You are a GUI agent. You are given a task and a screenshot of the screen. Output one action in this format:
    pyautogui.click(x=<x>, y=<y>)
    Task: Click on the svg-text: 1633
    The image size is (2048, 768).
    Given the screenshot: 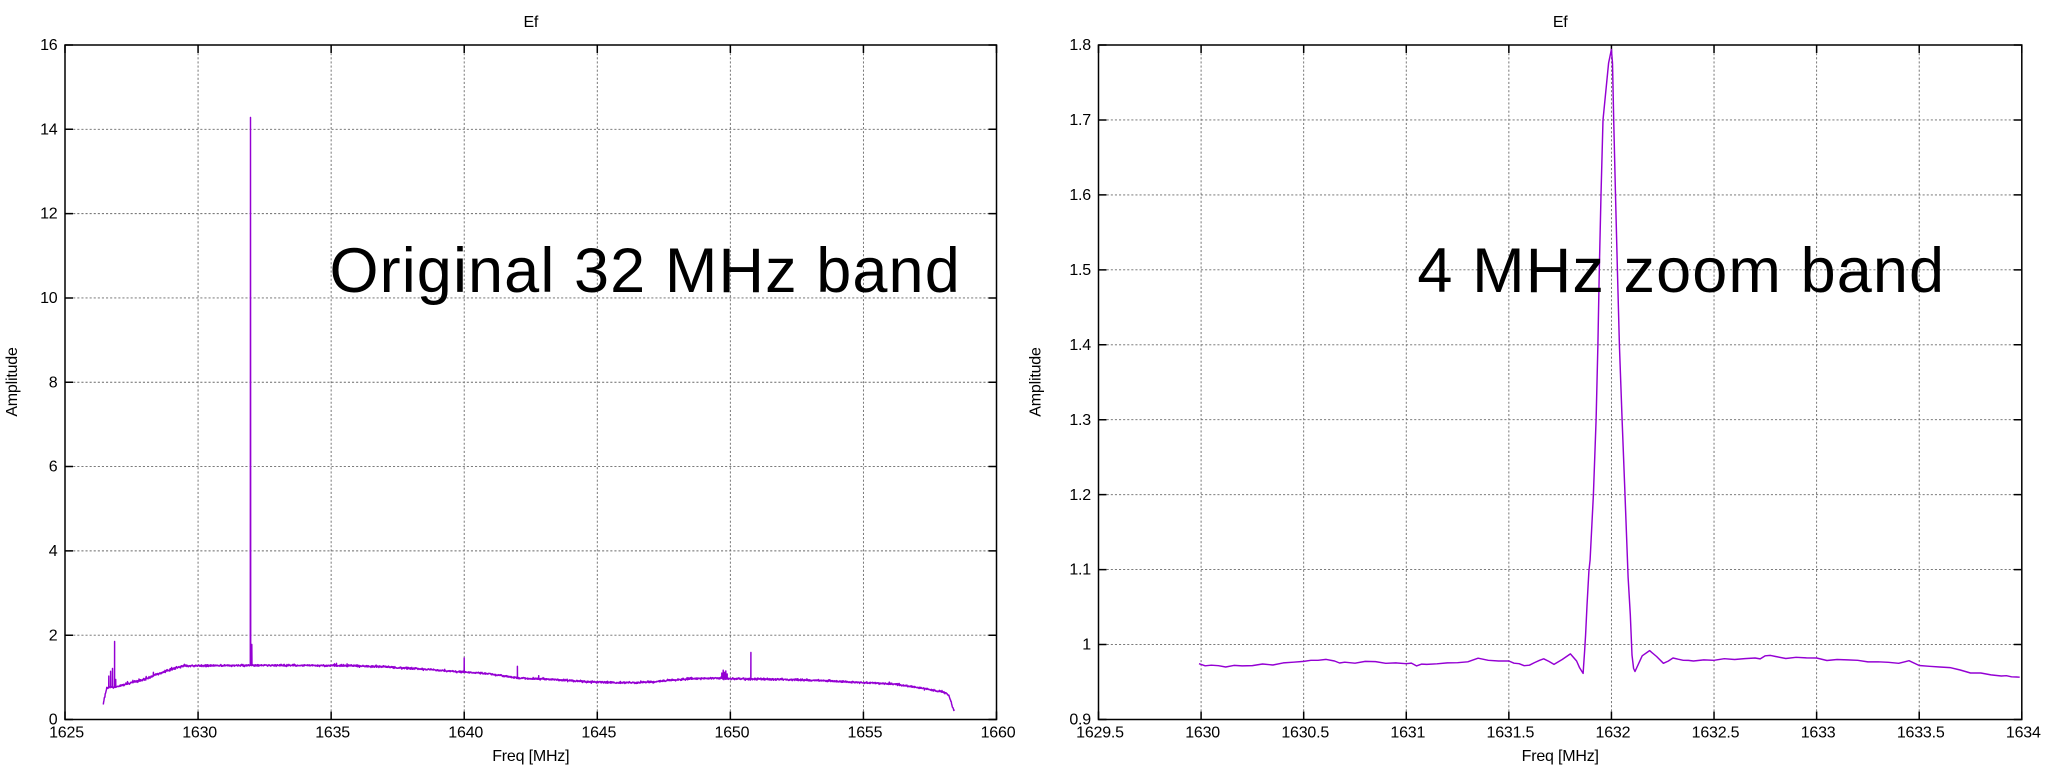 What is the action you would take?
    pyautogui.click(x=1818, y=733)
    